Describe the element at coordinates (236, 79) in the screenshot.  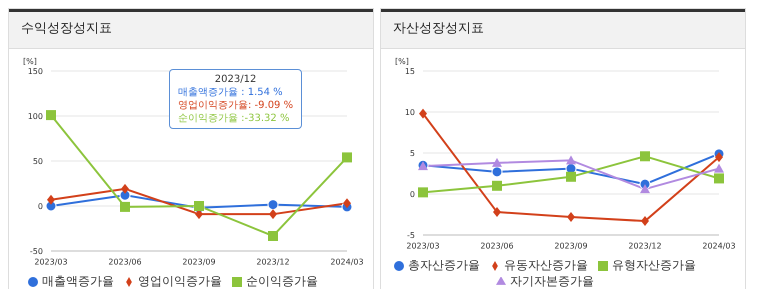
I see `annotation: 2023/12` at that location.